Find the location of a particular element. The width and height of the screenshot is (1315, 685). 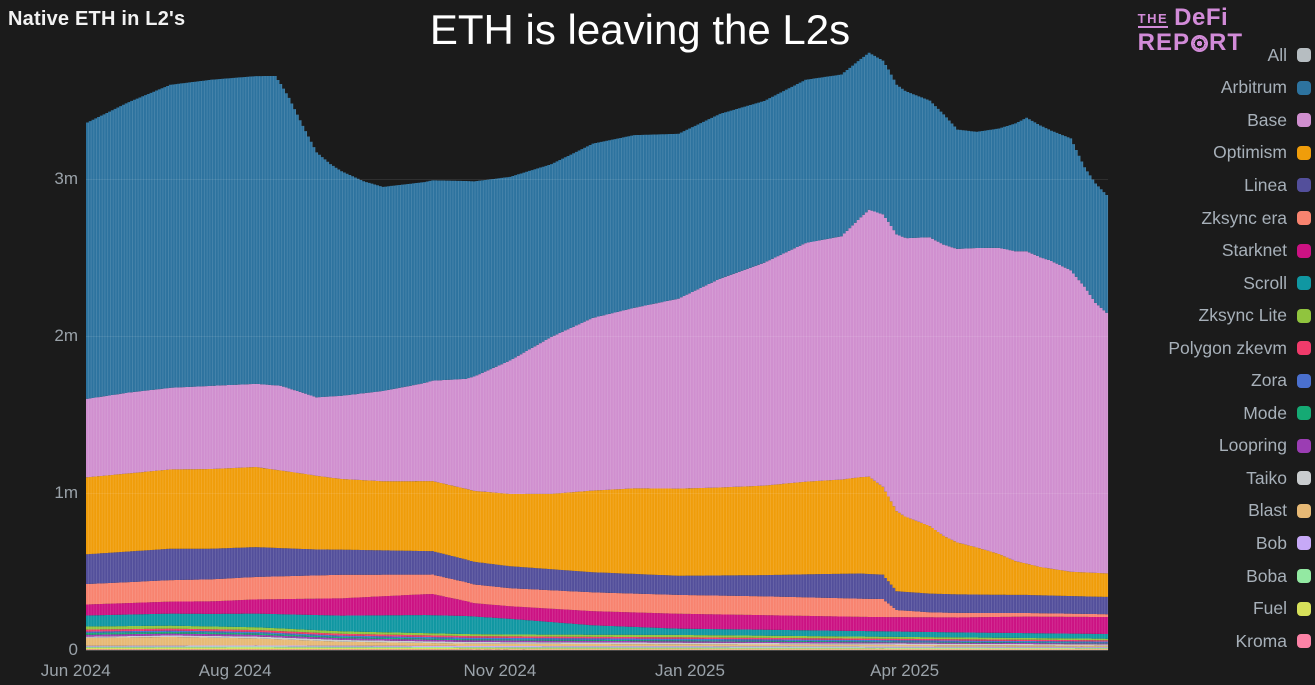

series-bars-kroma is located at coordinates (597, 649).